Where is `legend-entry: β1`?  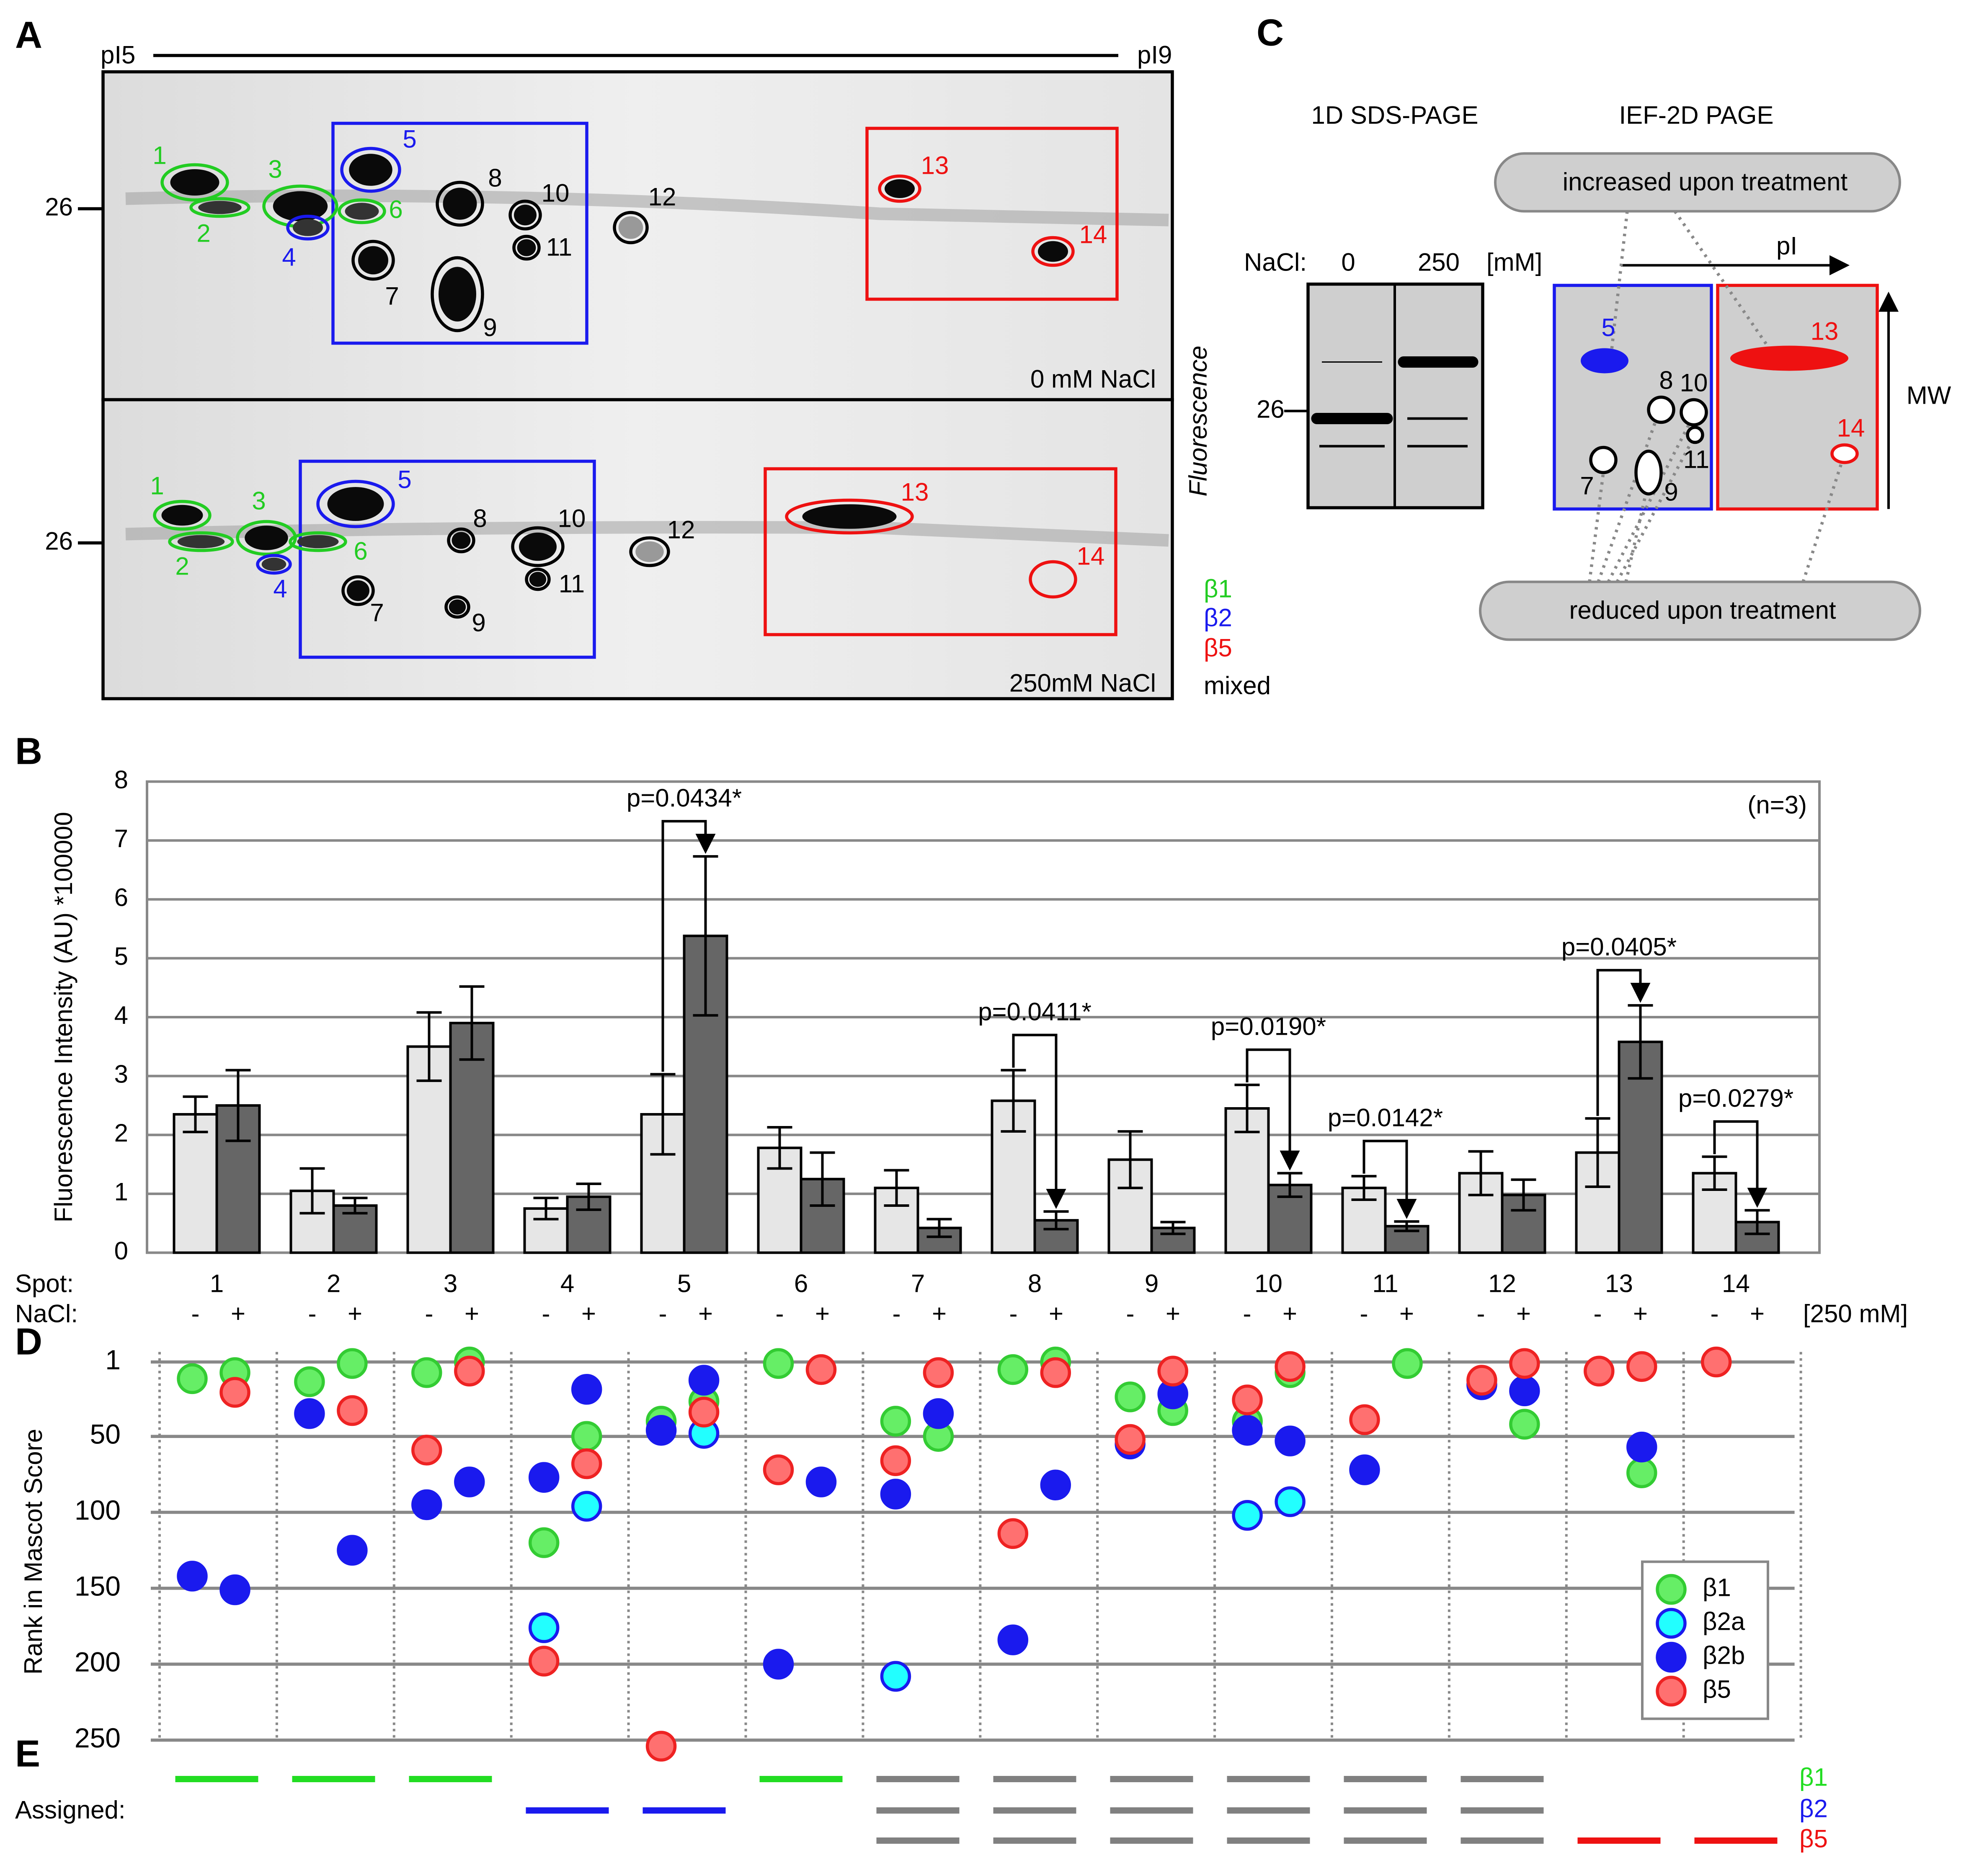 legend-entry: β1 is located at coordinates (1717, 1587).